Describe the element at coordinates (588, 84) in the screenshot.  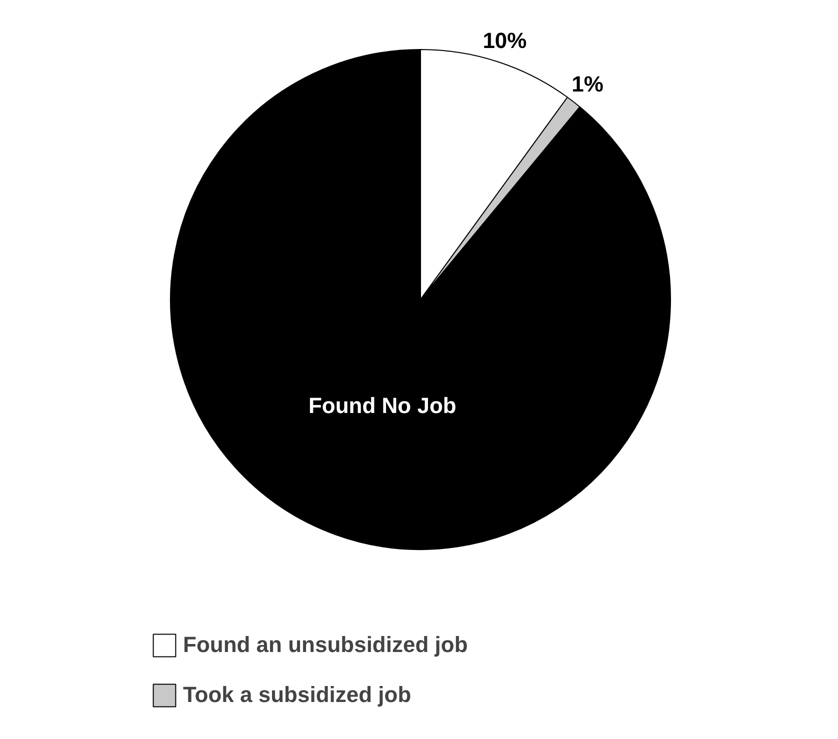
I see `data-label: 1%` at that location.